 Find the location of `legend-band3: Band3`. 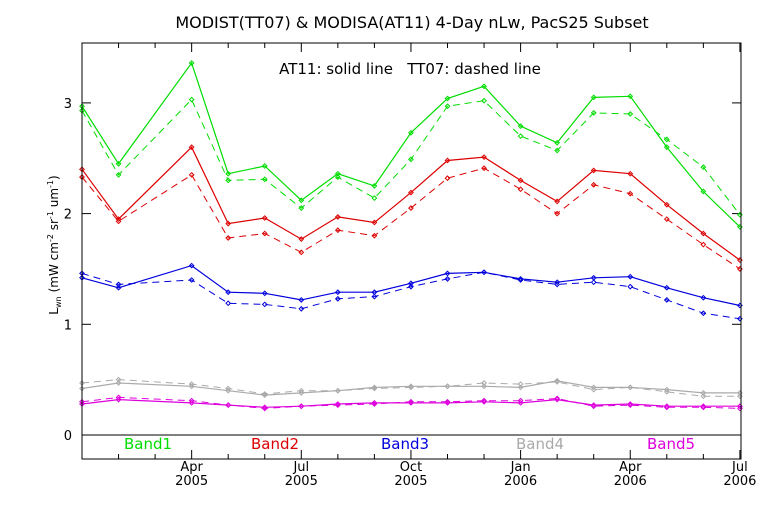

legend-band3: Band3 is located at coordinates (405, 444).